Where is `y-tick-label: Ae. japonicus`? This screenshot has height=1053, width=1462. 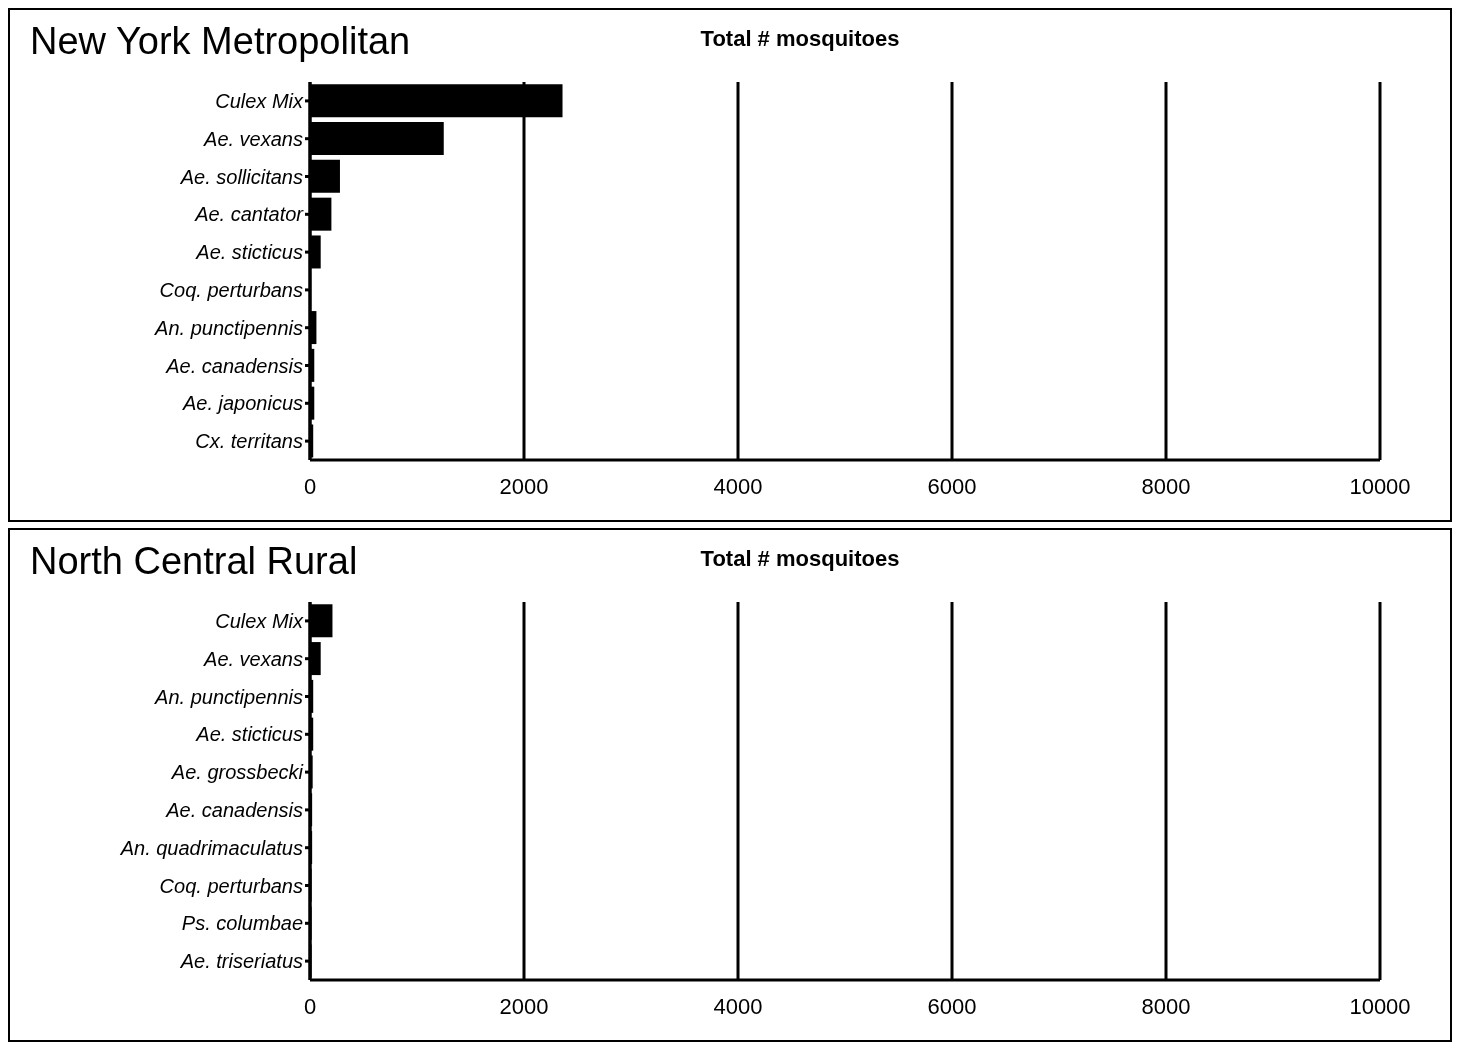
y-tick-label: Ae. japonicus is located at coordinates (242, 403).